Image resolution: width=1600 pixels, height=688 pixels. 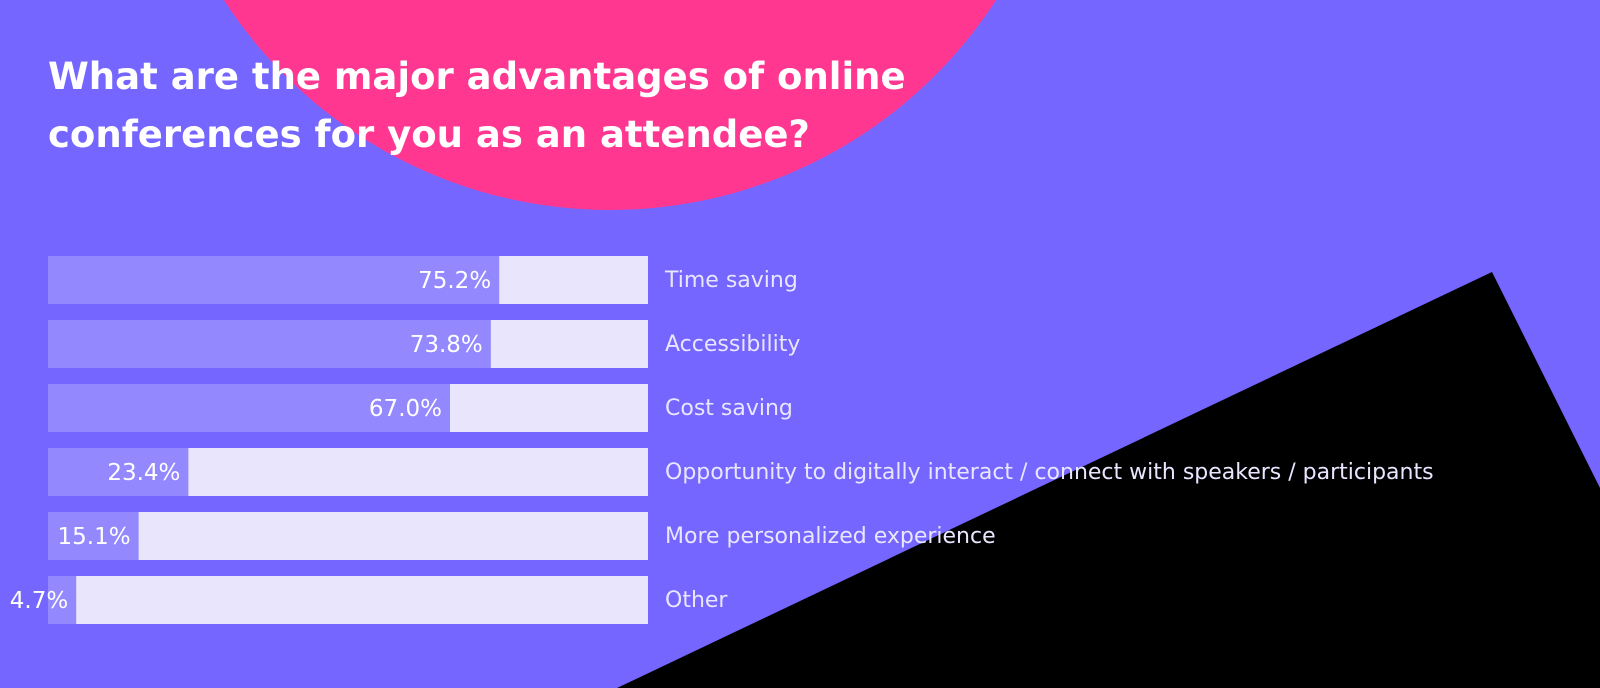 I want to click on bar-value-label: 75.2%, so click(x=454, y=281).